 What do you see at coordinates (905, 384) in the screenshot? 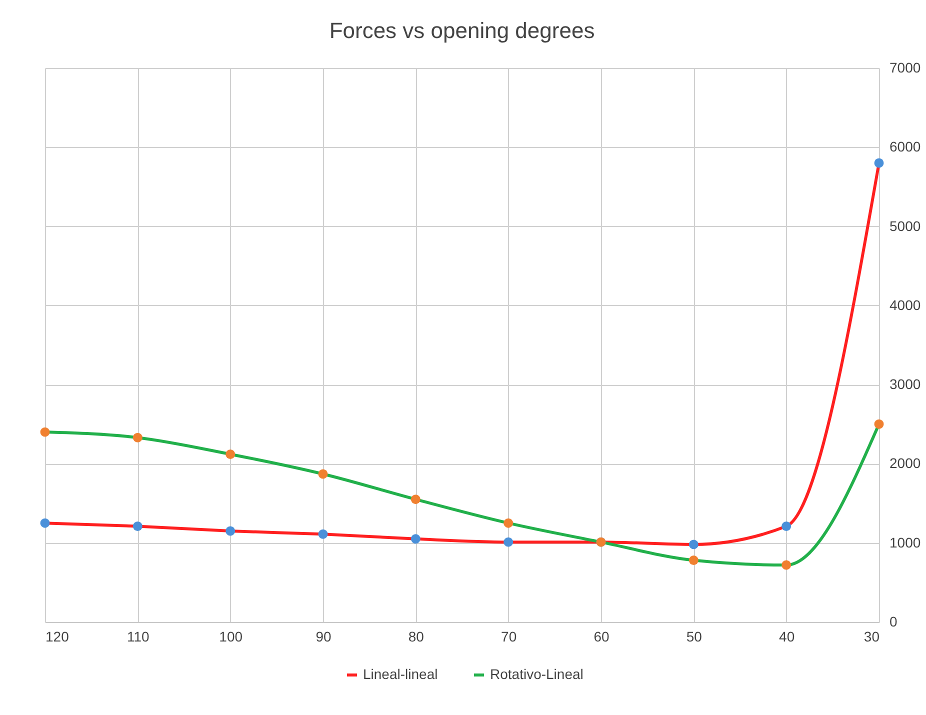
I see `y-tick-label: 3000` at bounding box center [905, 384].